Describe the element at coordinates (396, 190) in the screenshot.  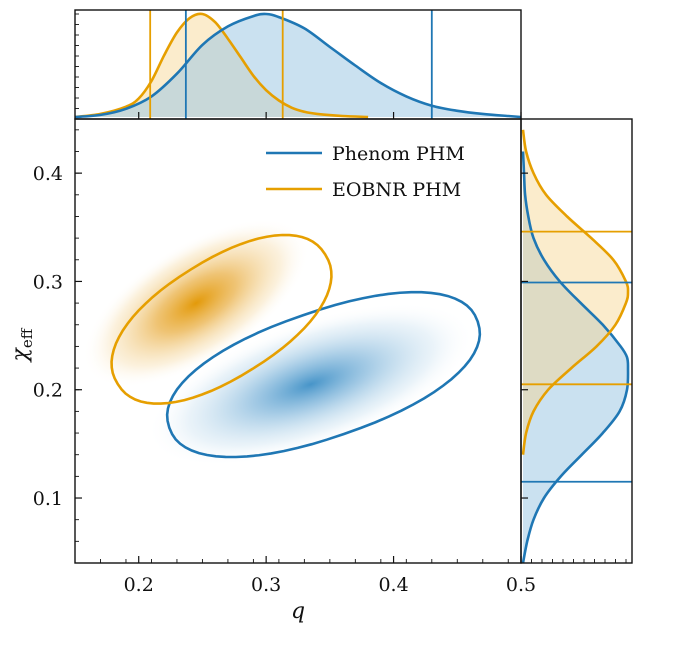
I see `legend-label-eobnr: EOBNR PHM` at that location.